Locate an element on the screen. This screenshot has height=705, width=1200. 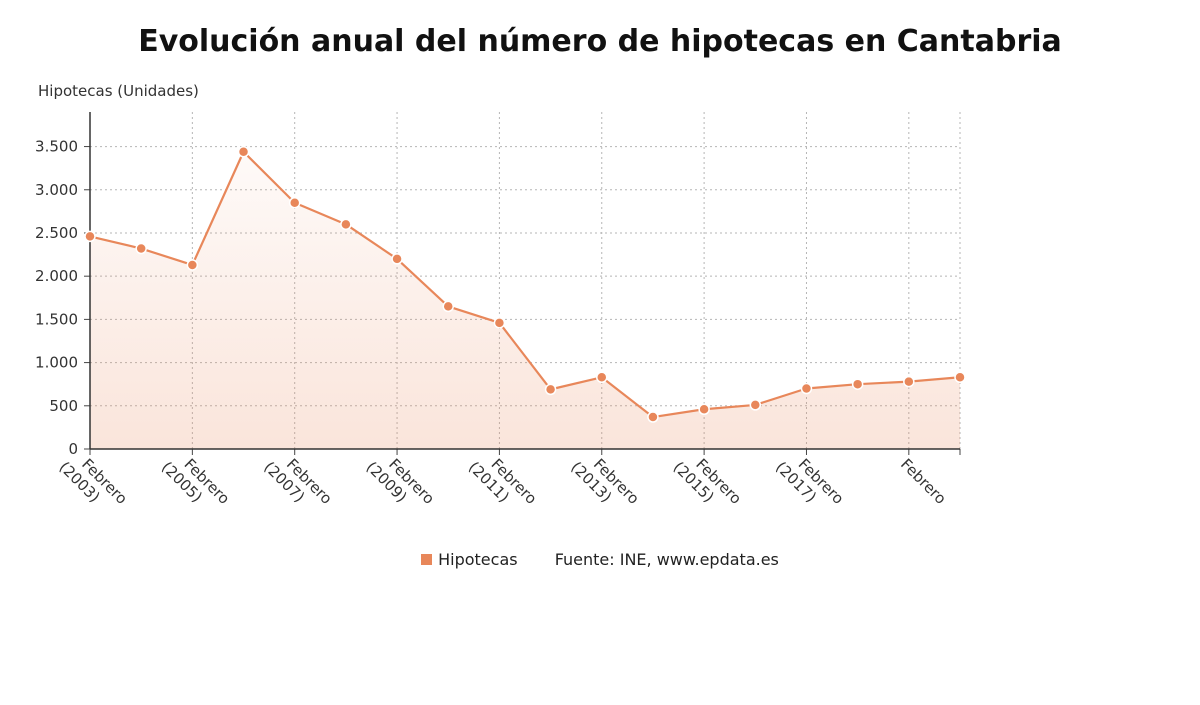
x-tick-label: Febrero(2005) is located at coordinates (195, 482).